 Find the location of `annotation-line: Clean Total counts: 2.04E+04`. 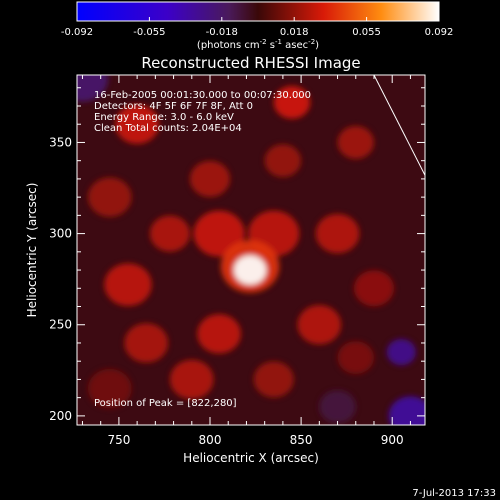

annotation-line: Clean Total counts: 2.04E+04 is located at coordinates (168, 128).